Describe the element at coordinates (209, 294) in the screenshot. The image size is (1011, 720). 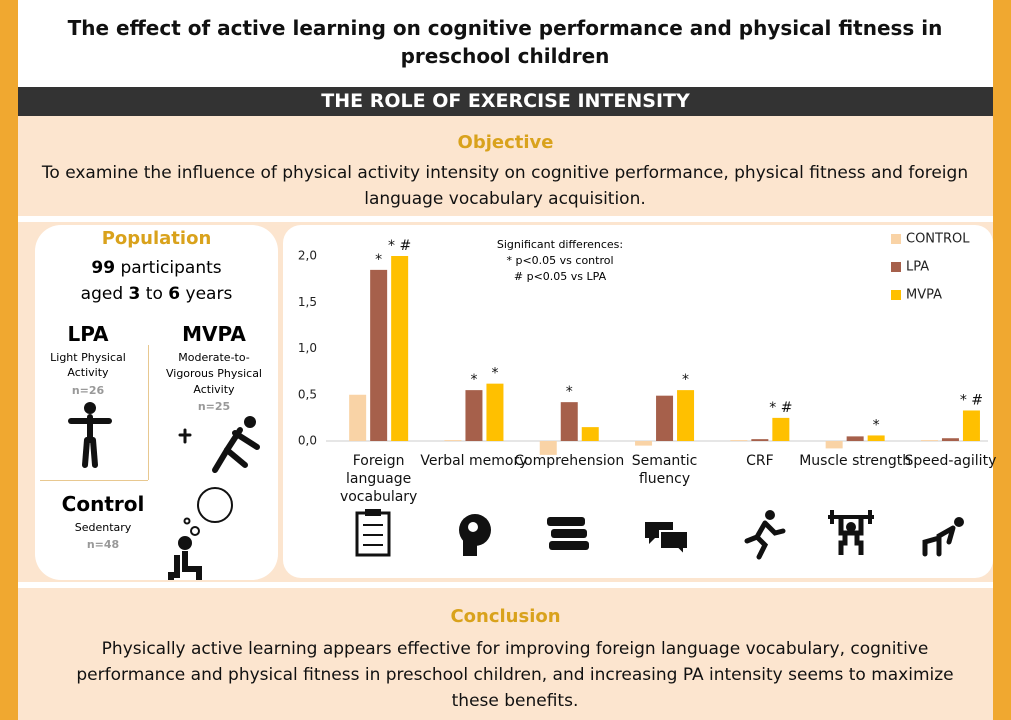
I see `age-unit: years` at that location.